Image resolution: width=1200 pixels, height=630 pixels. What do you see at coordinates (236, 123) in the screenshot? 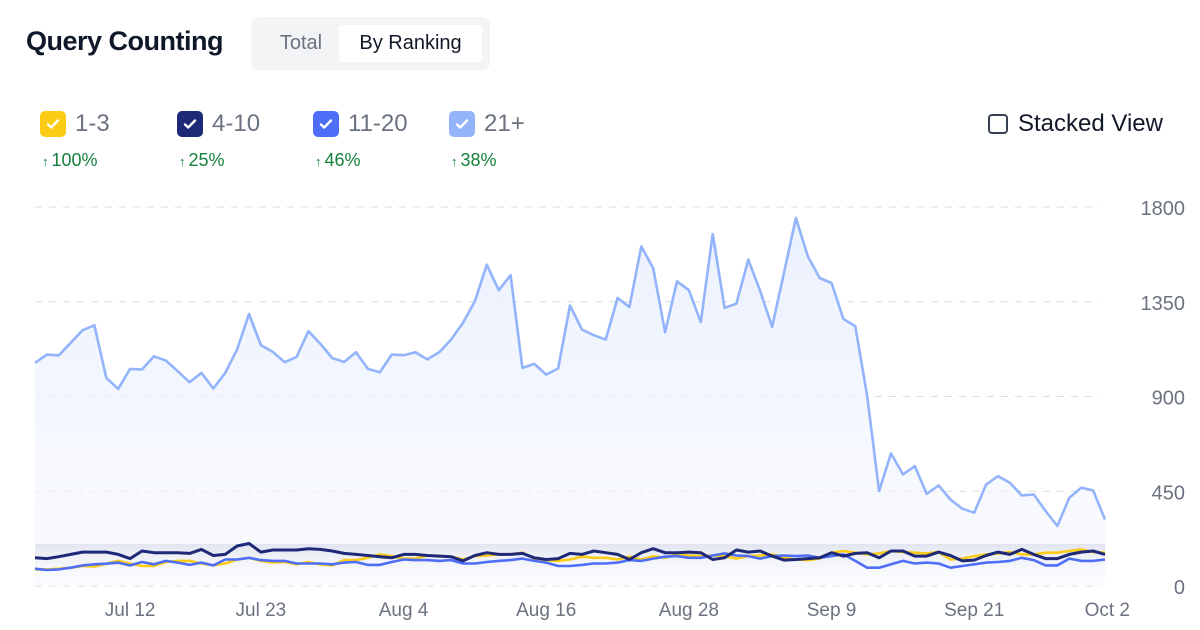
I see `legend-label: 4-10` at bounding box center [236, 123].